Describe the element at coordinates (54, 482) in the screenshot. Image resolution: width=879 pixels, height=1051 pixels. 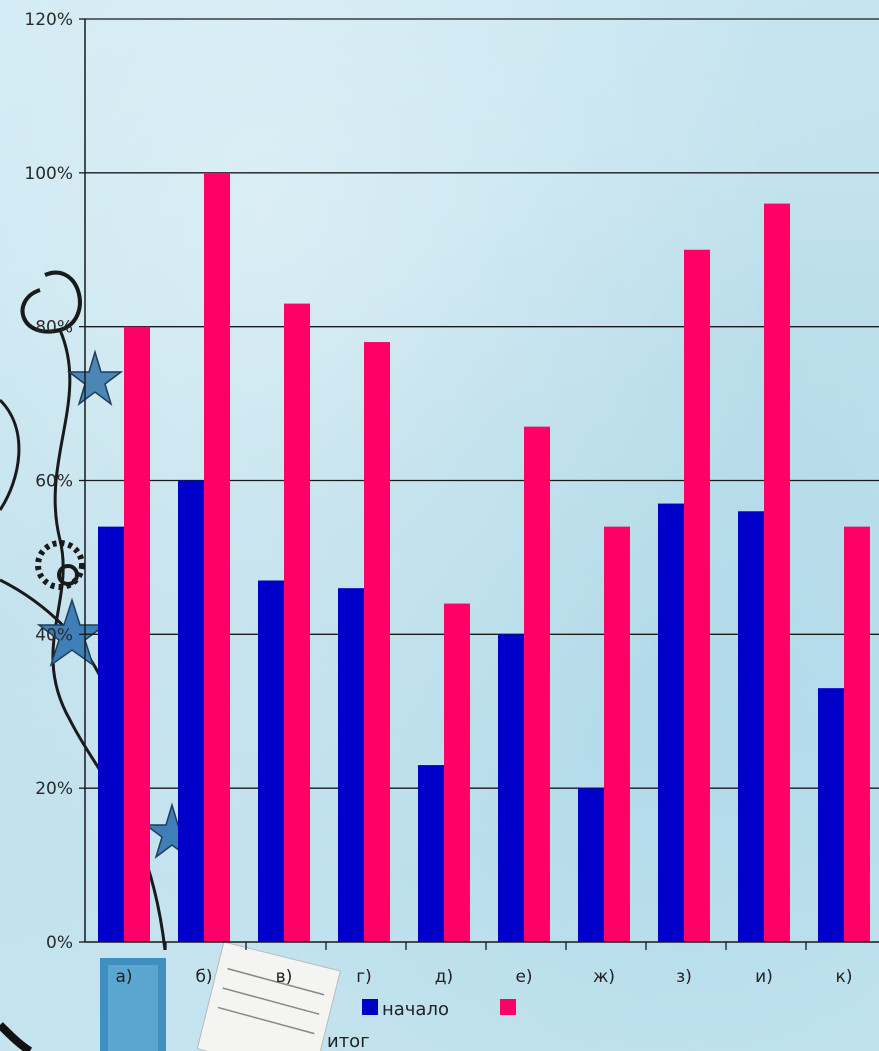
I see `y-tick-label: 60%` at that location.